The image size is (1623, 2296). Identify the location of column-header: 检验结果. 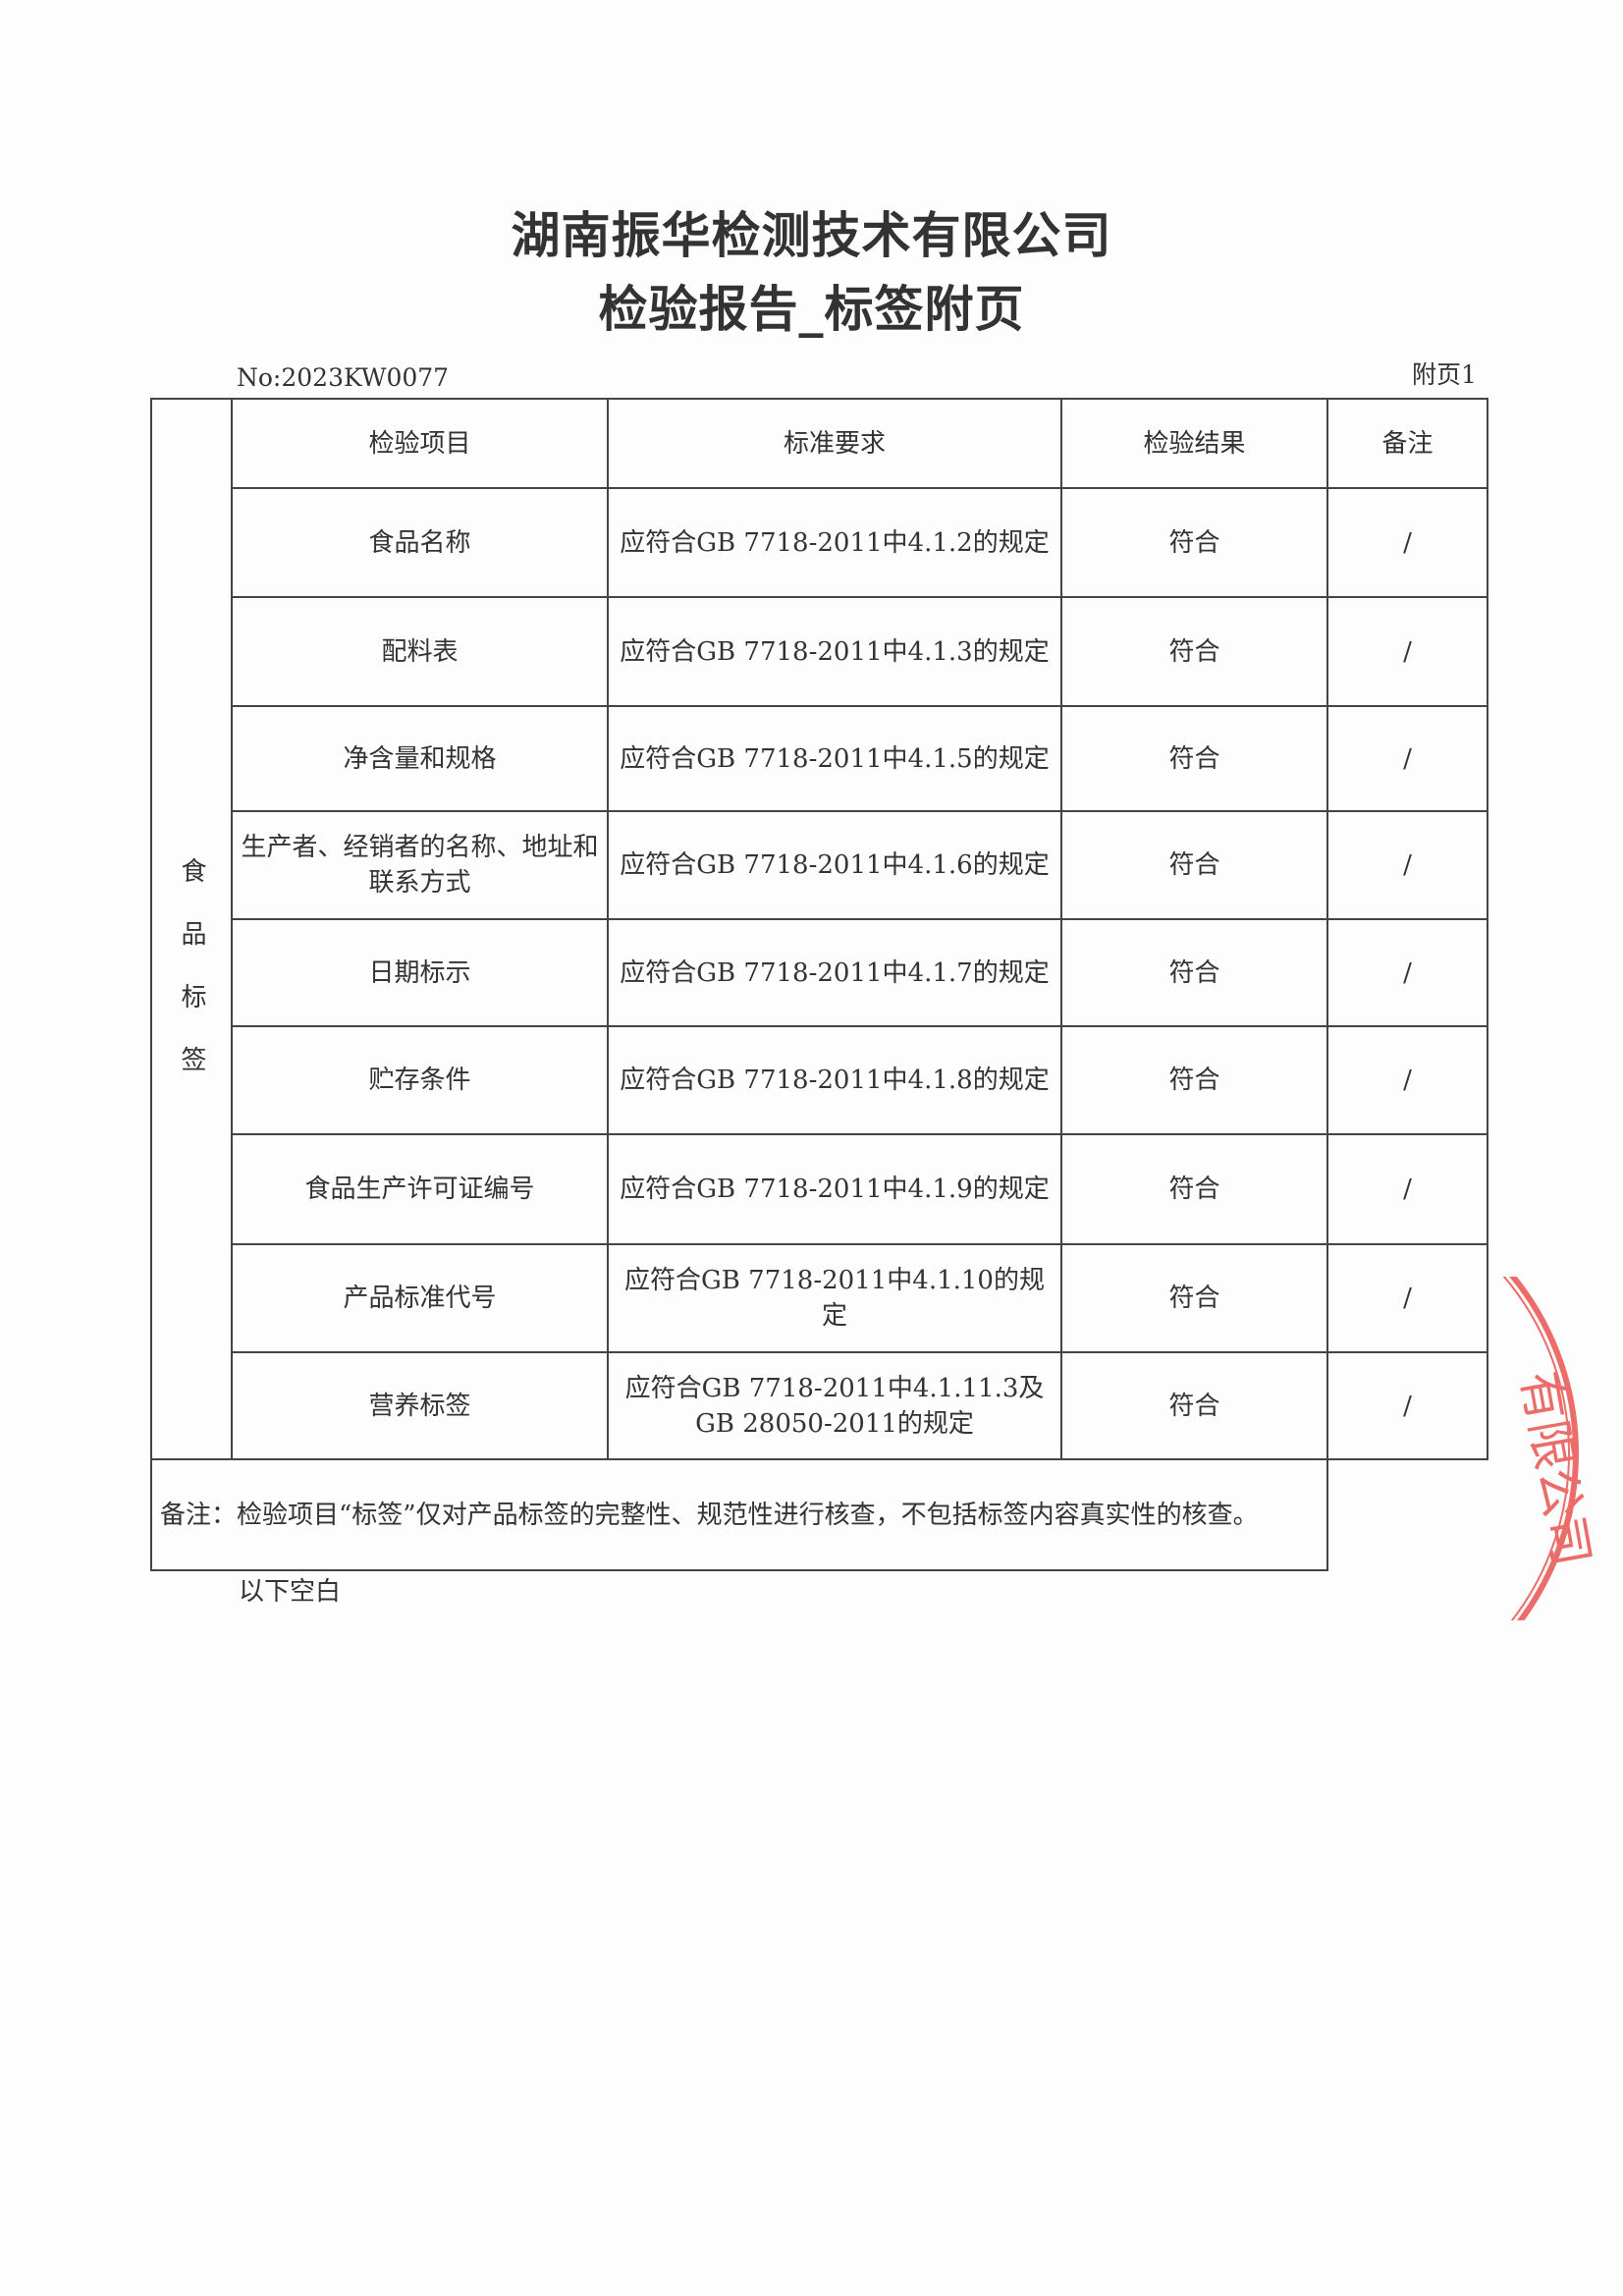
(1194, 443).